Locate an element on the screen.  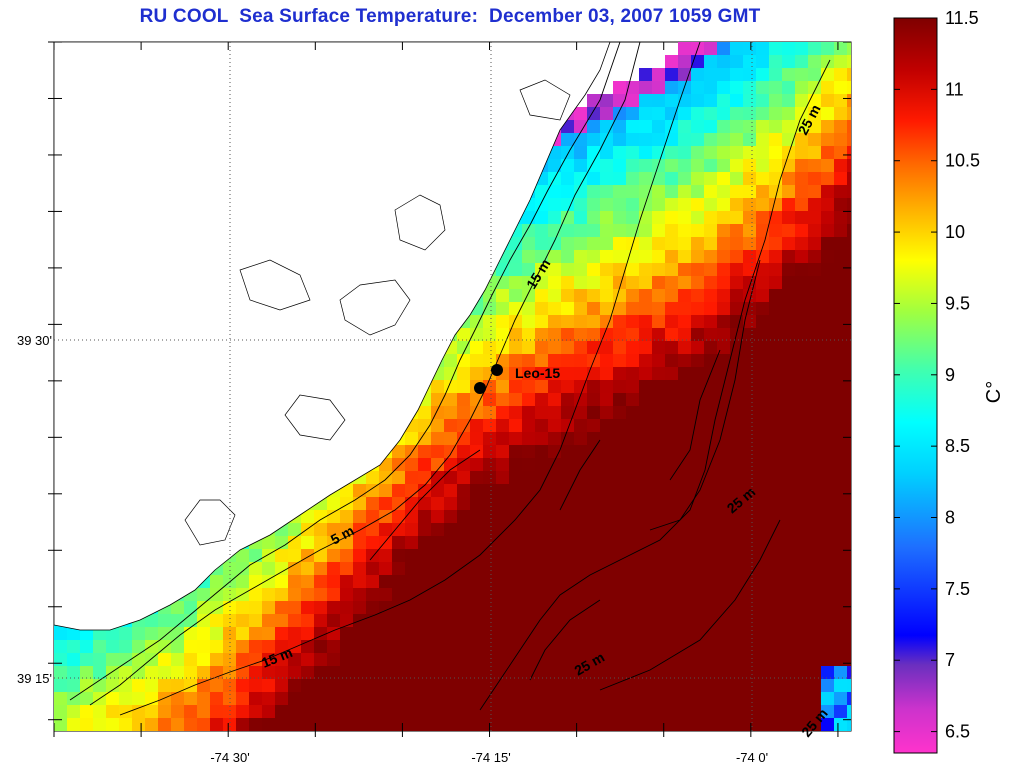
lat-tick-label-1: 39 30' is located at coordinates (34, 340).